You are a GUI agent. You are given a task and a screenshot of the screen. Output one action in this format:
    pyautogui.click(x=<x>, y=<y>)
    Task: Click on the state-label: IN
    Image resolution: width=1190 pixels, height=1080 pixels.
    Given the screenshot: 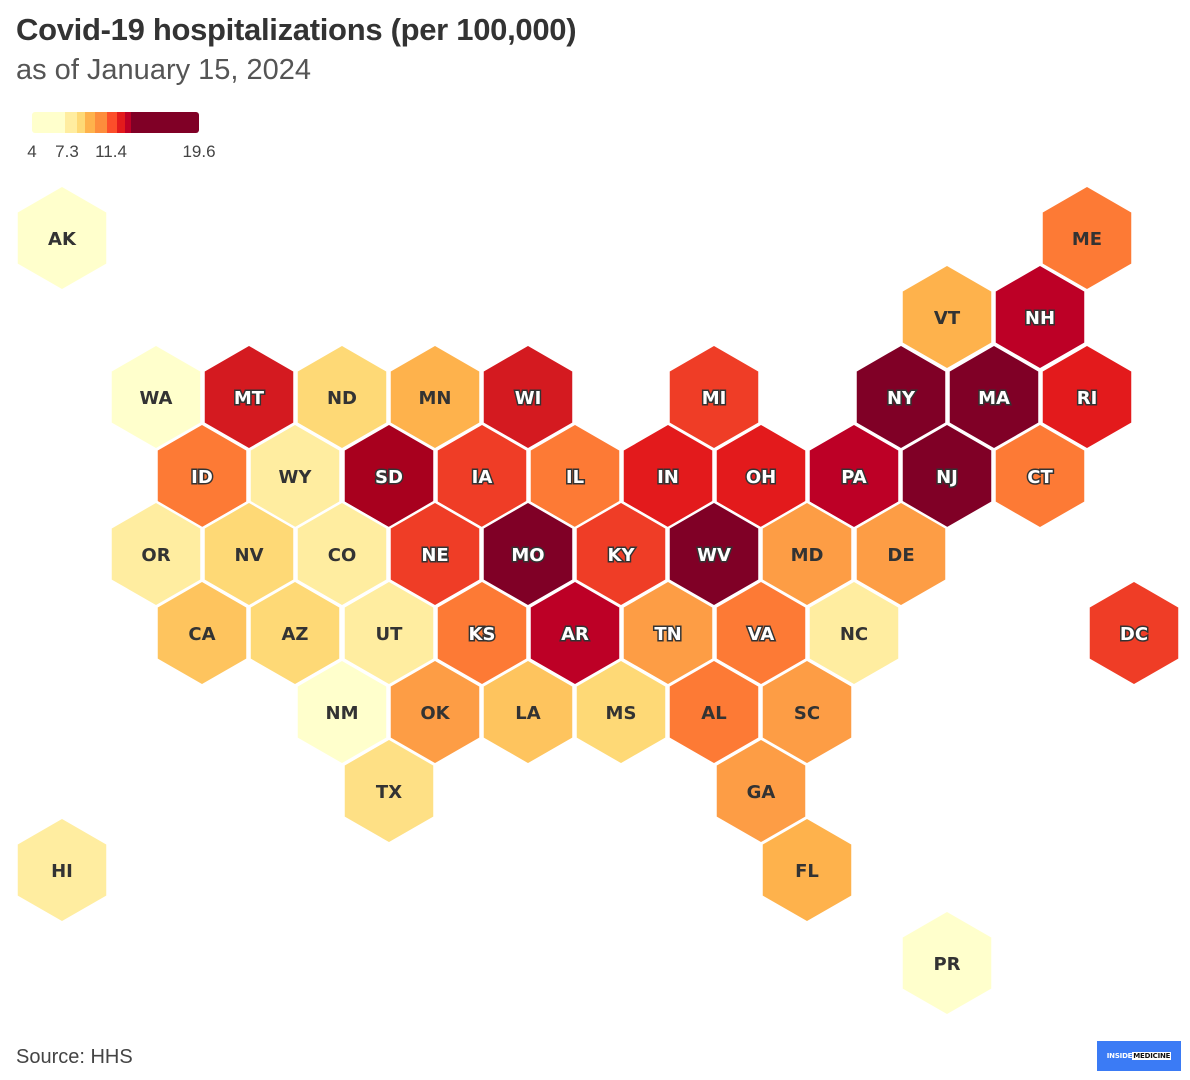 What is the action you would take?
    pyautogui.click(x=668, y=477)
    